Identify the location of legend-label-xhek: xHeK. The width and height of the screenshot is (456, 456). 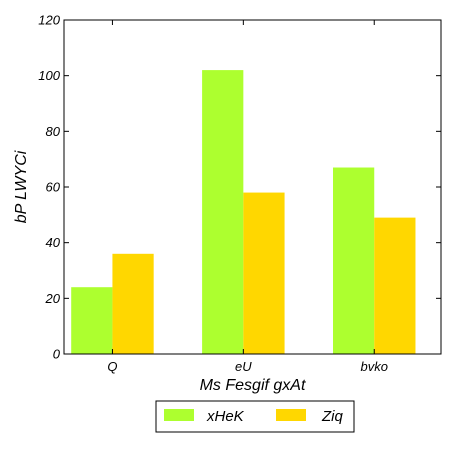
(225, 416).